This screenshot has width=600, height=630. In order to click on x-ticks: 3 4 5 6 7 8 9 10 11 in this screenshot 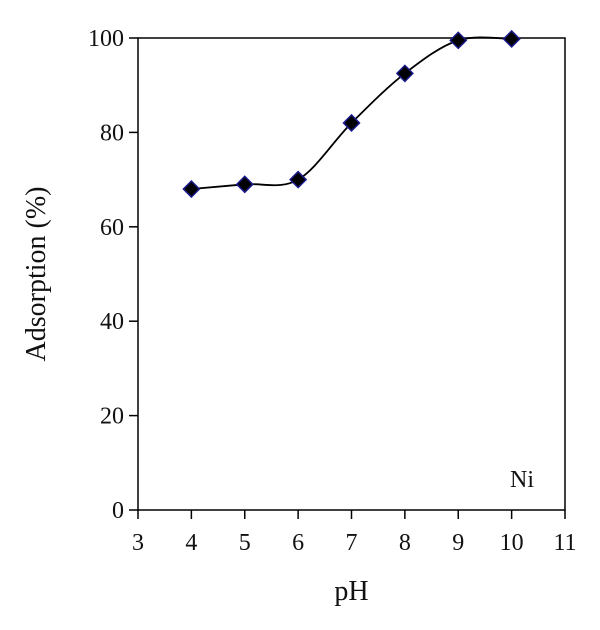, I will do `click(354, 533)`.